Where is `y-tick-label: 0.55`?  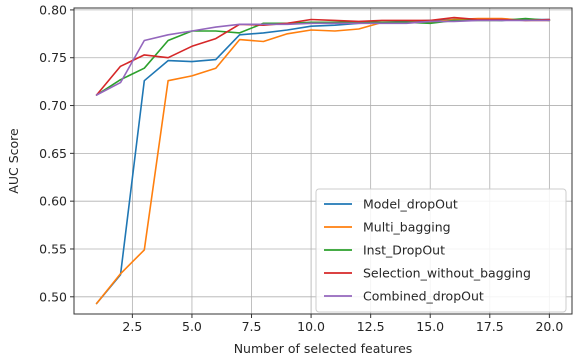
y-tick-label: 0.55 is located at coordinates (53, 248).